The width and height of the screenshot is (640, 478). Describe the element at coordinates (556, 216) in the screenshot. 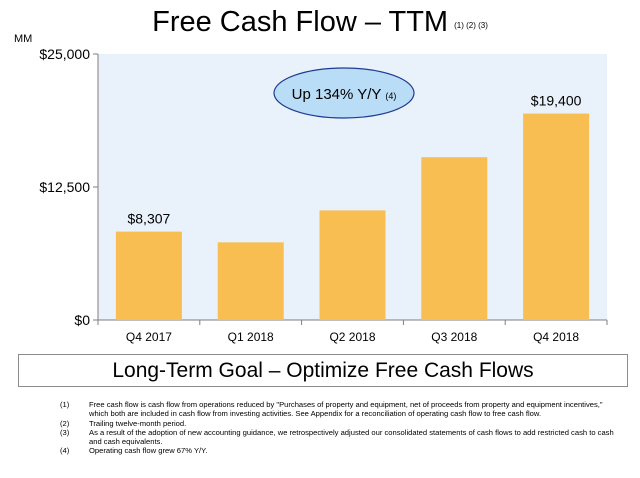

I see `bar-q4-2018` at that location.